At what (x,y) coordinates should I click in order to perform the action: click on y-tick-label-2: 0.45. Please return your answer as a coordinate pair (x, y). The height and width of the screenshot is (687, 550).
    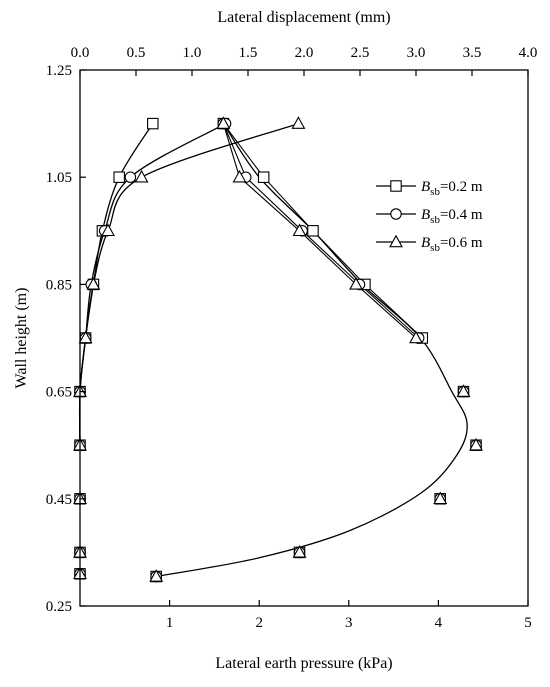
    Looking at the image, I should click on (59, 500).